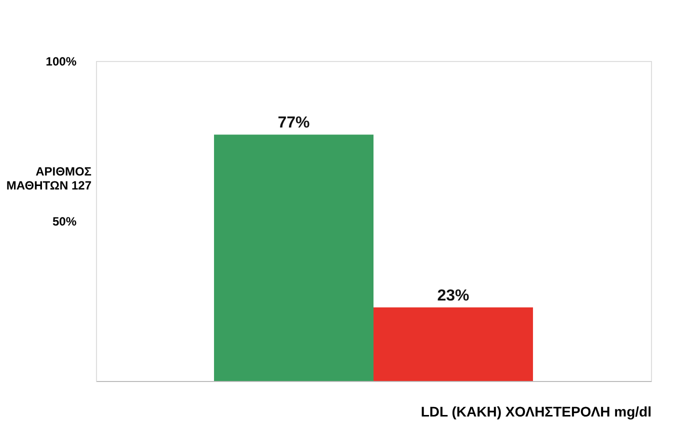  I want to click on y-axis-title: ΑΡΙΘΜΟΣ ΜΑΘΗΤΩΝ 127, so click(49, 178).